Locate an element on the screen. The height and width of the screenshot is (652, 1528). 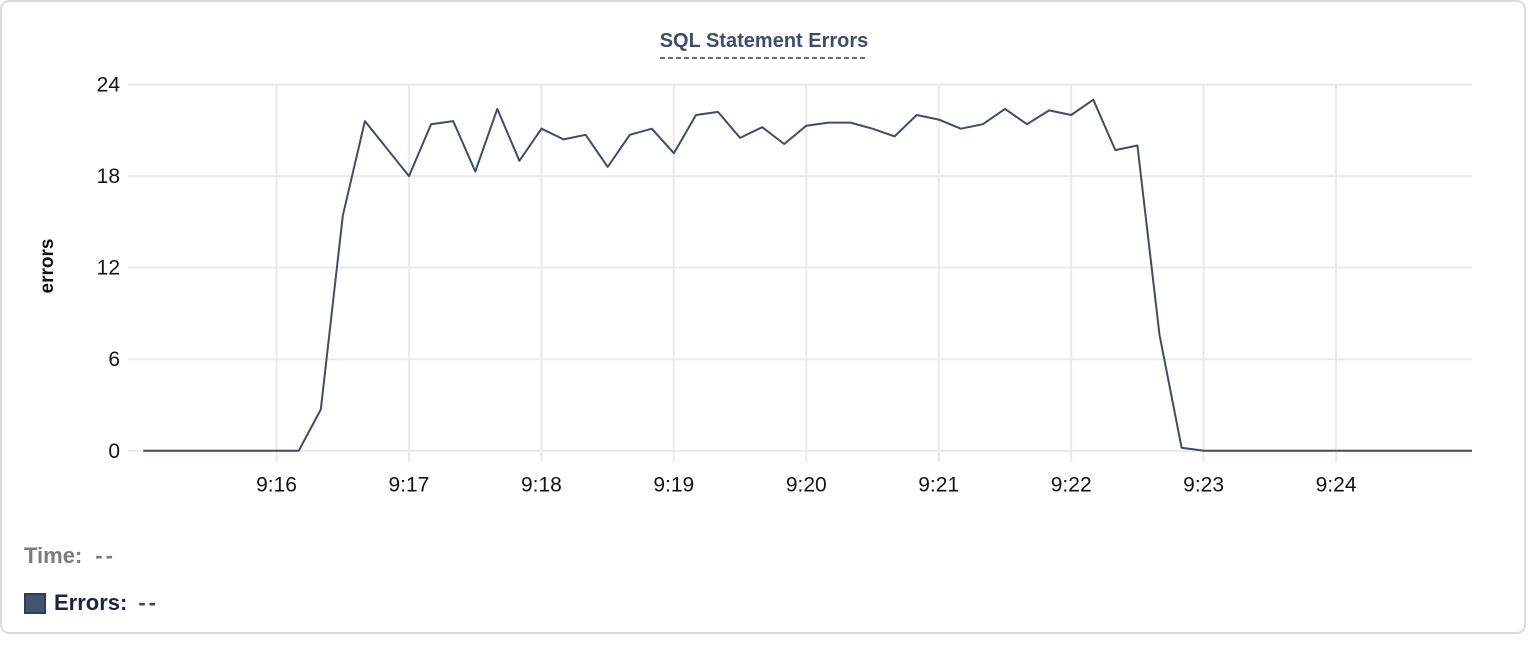
svg-text: errors is located at coordinates (47, 266).